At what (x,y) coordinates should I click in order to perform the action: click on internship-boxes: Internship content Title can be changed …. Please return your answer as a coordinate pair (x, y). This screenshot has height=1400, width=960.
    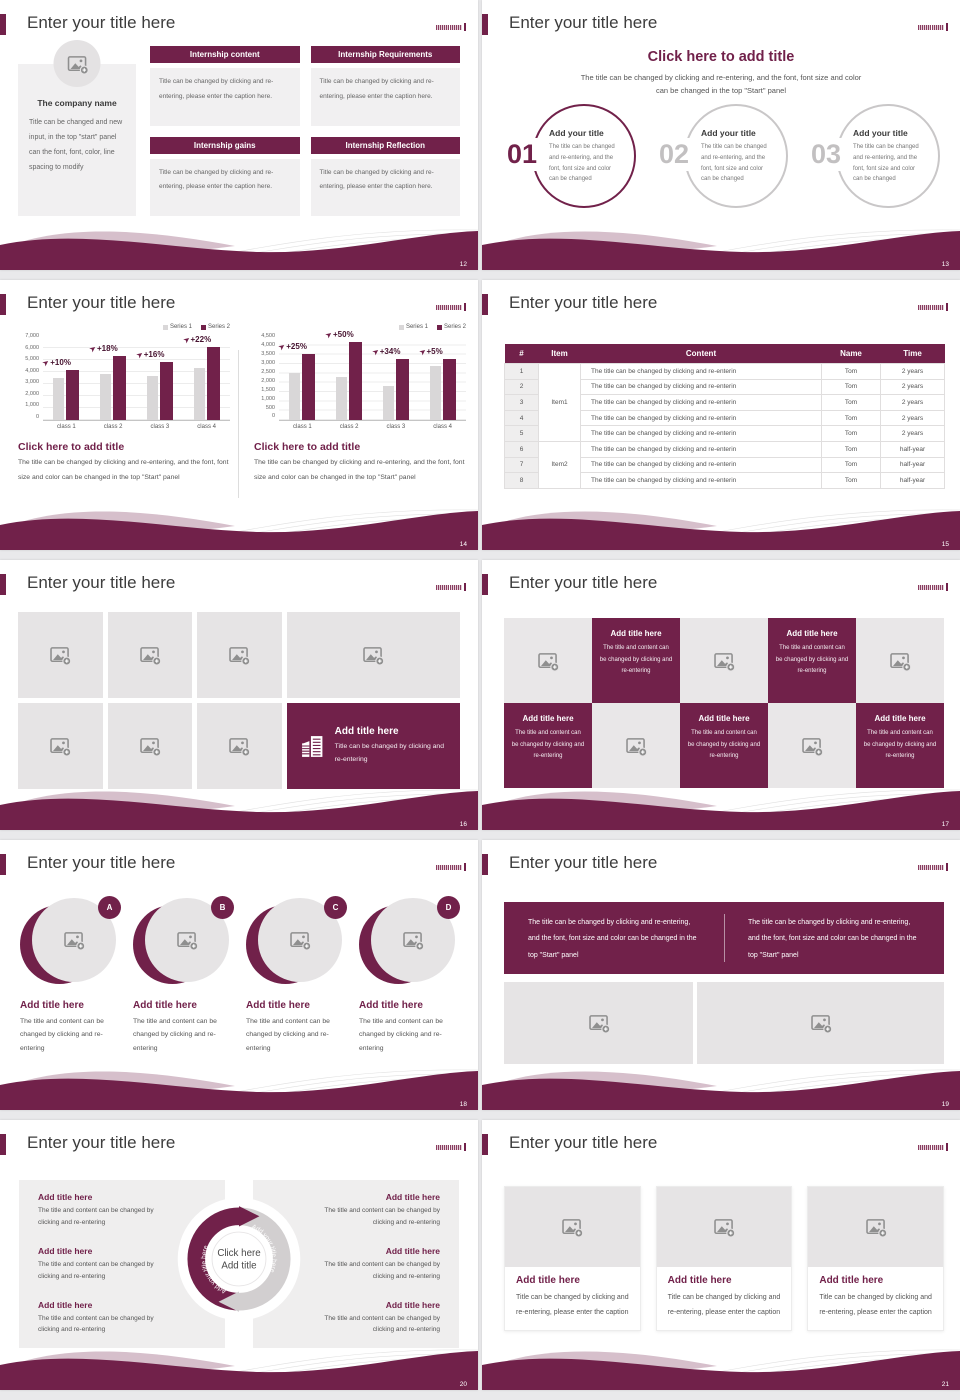
    Looking at the image, I should click on (305, 131).